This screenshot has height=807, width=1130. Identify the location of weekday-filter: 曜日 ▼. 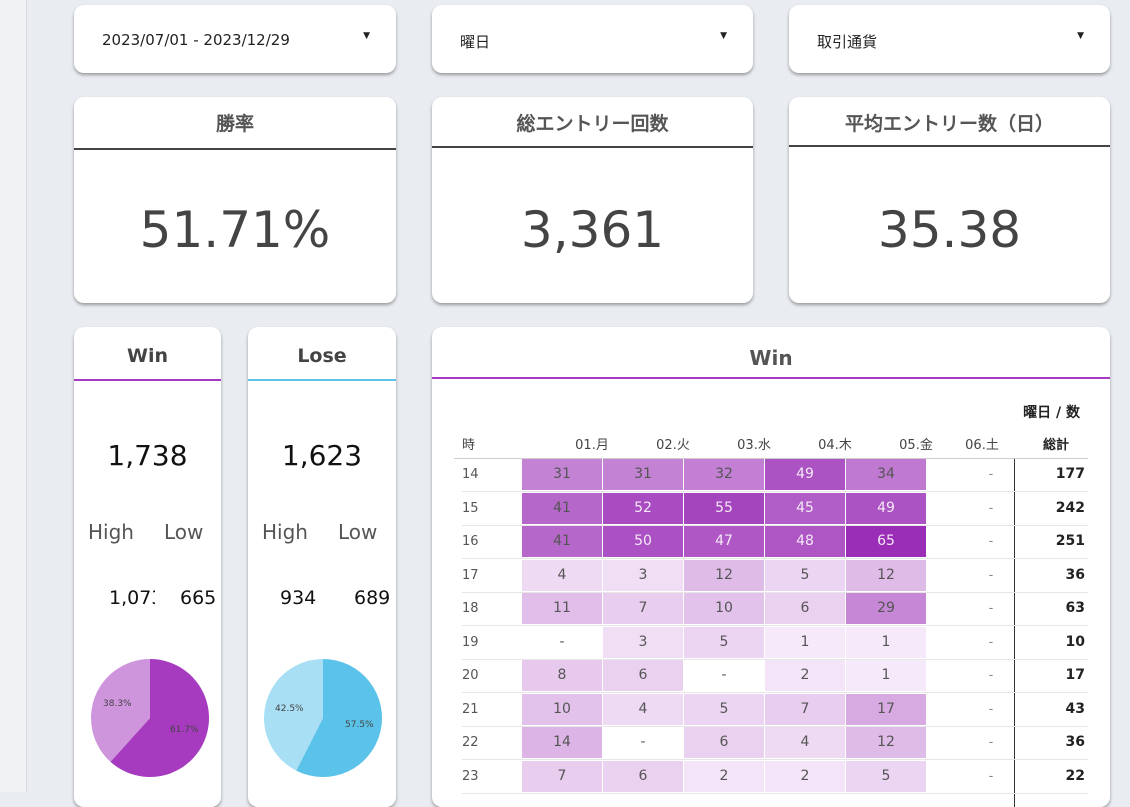
(592, 39).